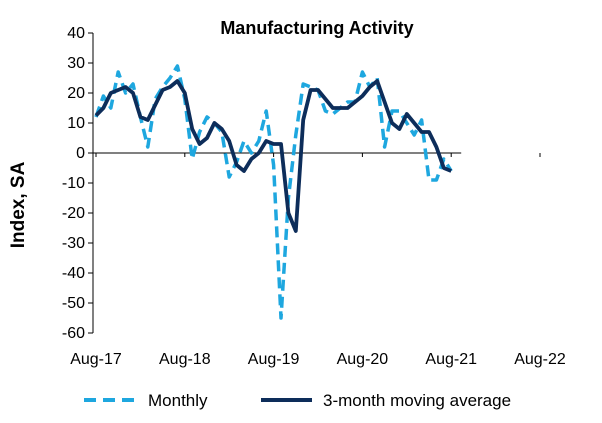  What do you see at coordinates (73, 213) in the screenshot?
I see `y-tick-label: -20` at bounding box center [73, 213].